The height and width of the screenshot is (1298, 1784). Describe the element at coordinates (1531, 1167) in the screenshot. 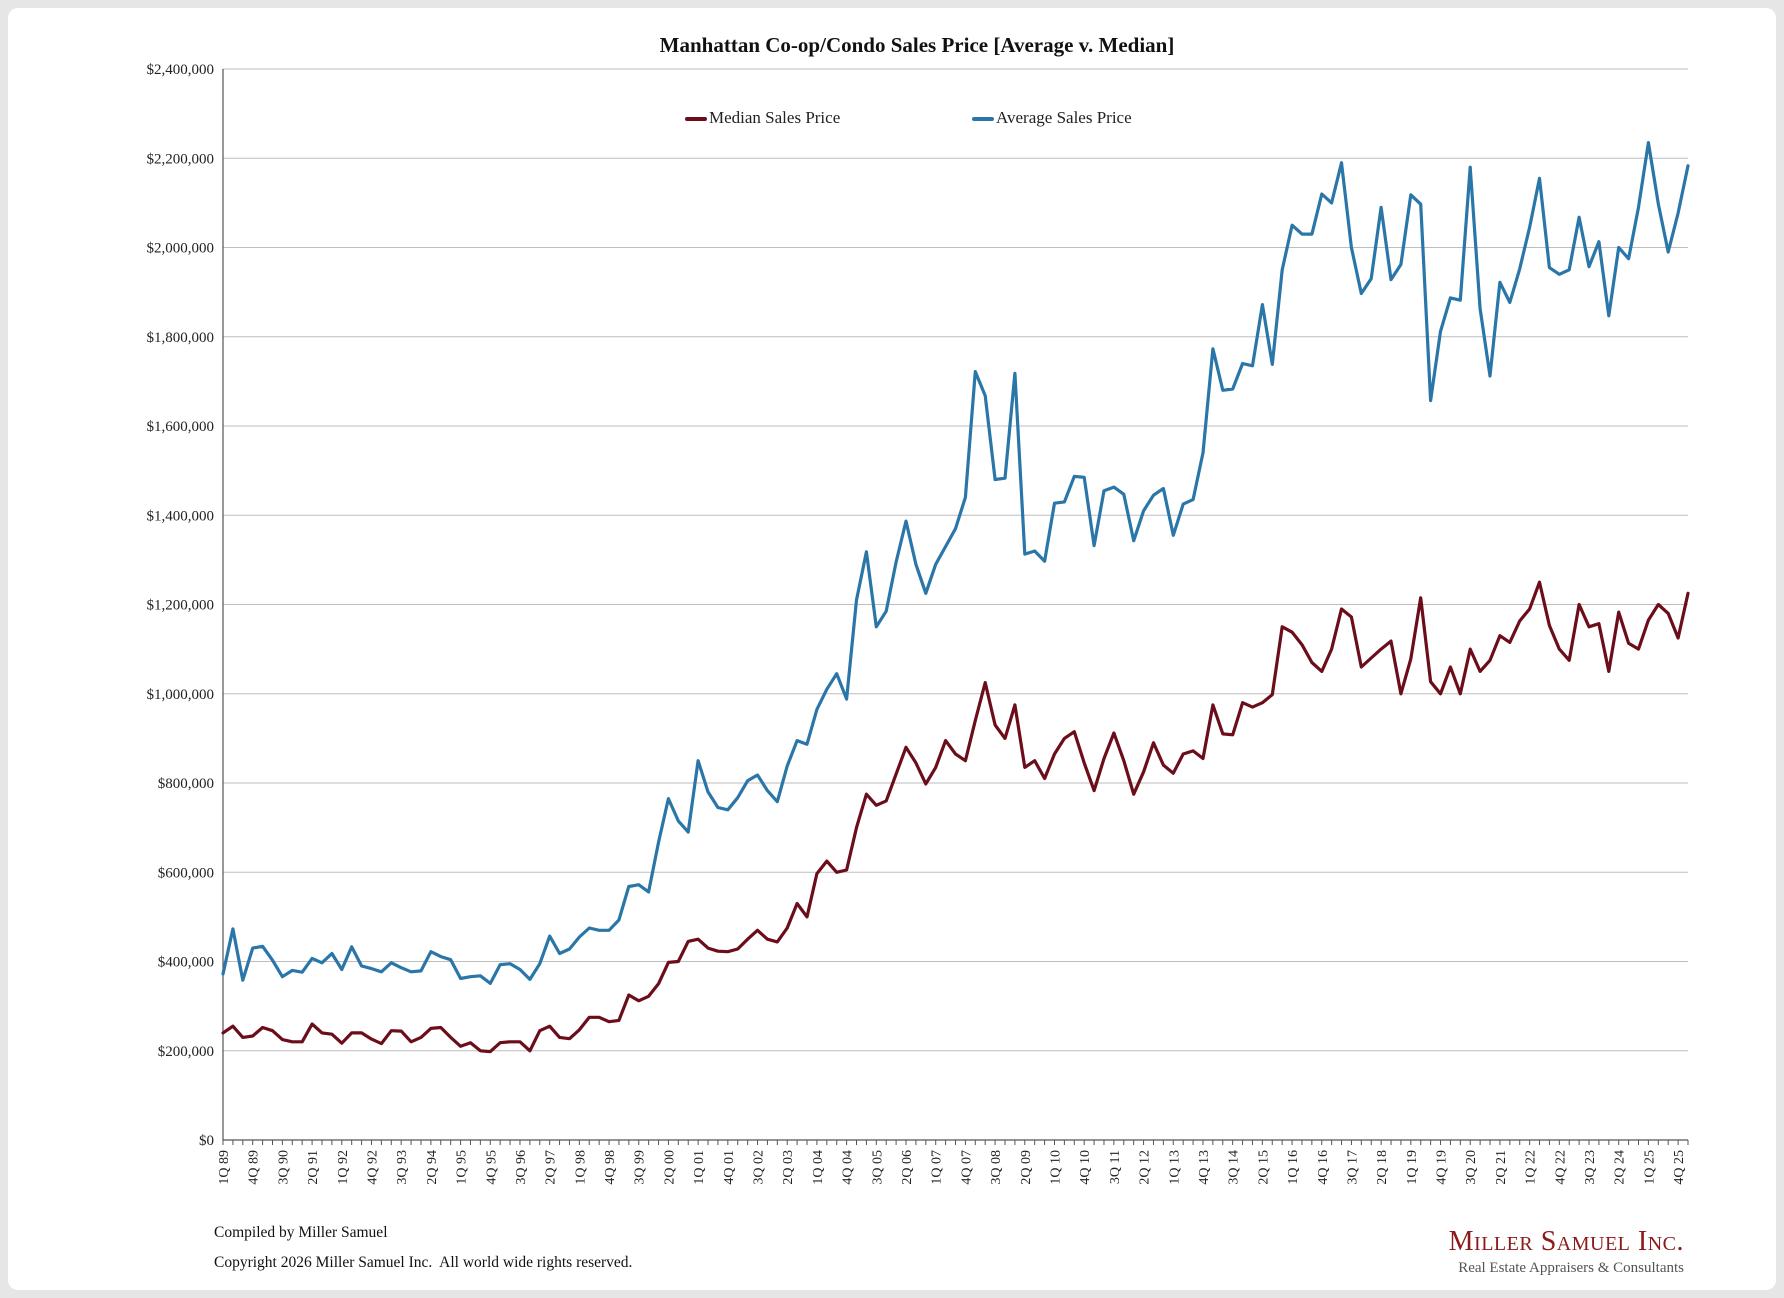

I see `x-tick-label: 1Q 22` at that location.